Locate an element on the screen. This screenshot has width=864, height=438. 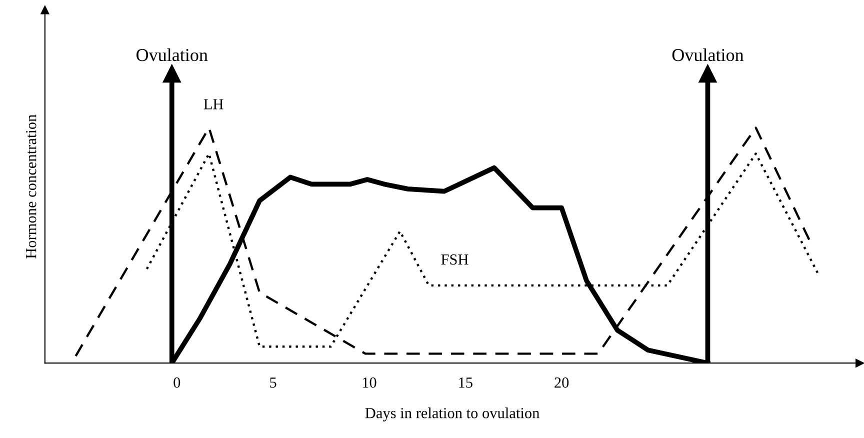
annotation: FSH is located at coordinates (454, 259).